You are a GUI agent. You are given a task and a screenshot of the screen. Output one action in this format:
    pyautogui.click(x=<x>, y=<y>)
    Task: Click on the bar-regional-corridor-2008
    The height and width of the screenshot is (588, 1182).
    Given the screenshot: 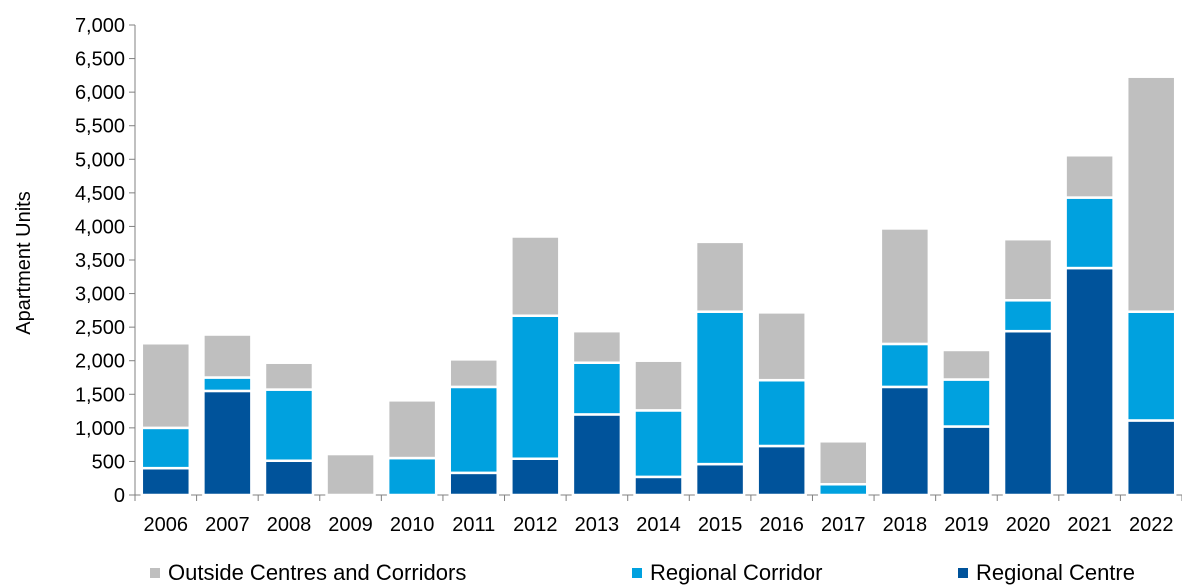 What is the action you would take?
    pyautogui.click(x=289, y=425)
    